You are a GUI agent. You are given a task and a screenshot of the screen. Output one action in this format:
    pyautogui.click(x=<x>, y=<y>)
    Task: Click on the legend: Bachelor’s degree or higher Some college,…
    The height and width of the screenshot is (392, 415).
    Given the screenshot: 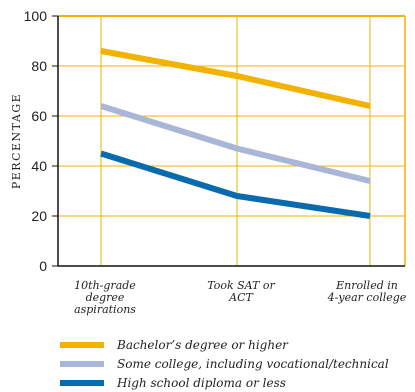 What is the action you would take?
    pyautogui.click(x=224, y=364)
    